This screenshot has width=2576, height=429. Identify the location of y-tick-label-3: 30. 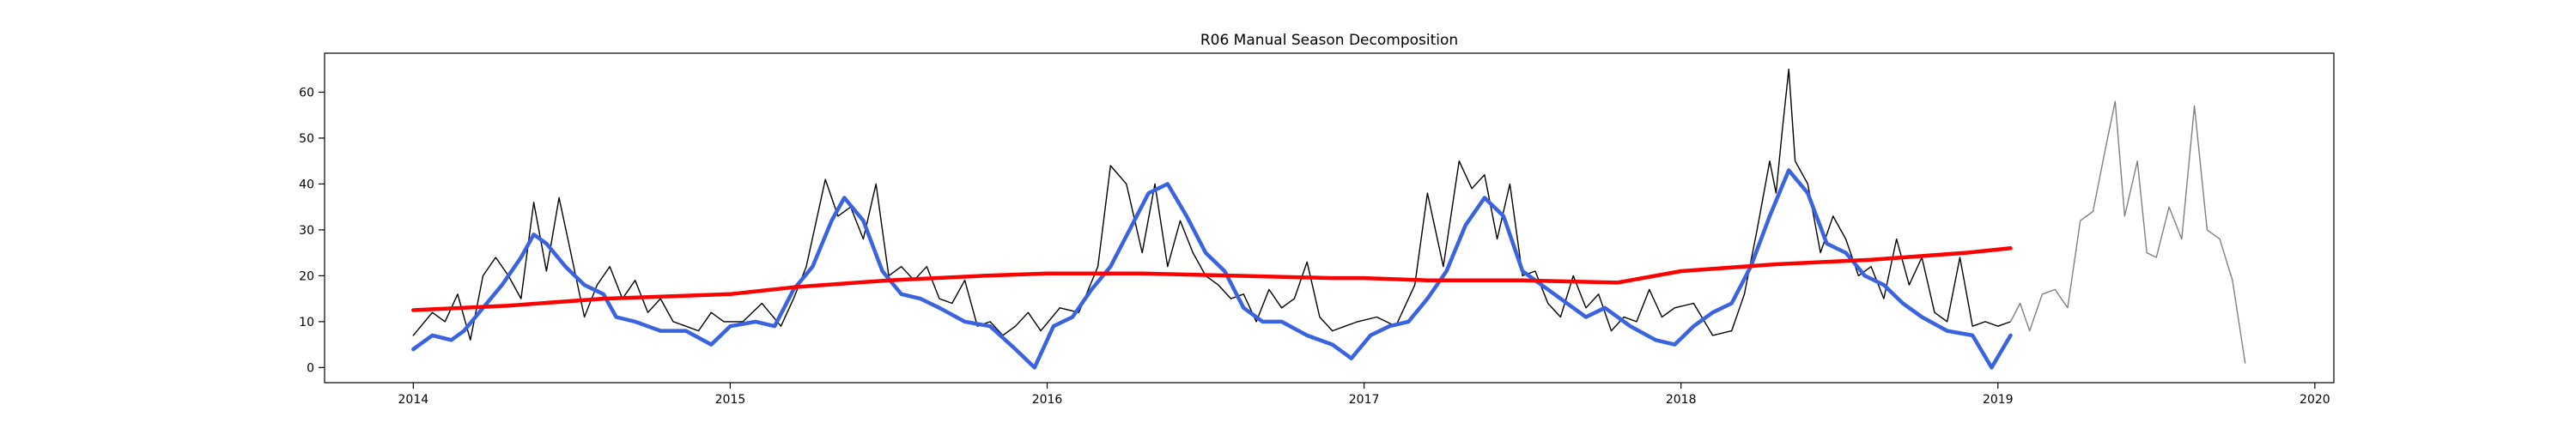
(306, 231).